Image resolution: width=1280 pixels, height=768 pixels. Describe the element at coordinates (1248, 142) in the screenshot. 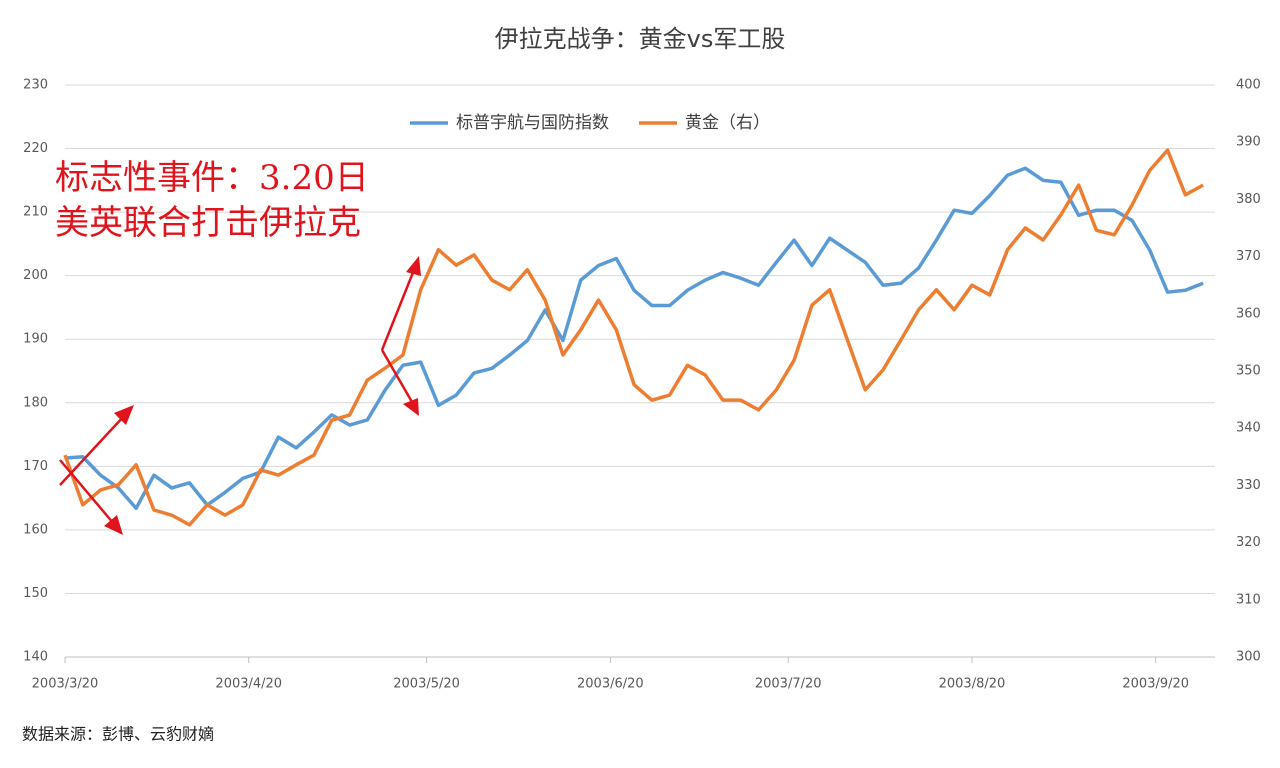

I see `y2-tick-label: 390` at that location.